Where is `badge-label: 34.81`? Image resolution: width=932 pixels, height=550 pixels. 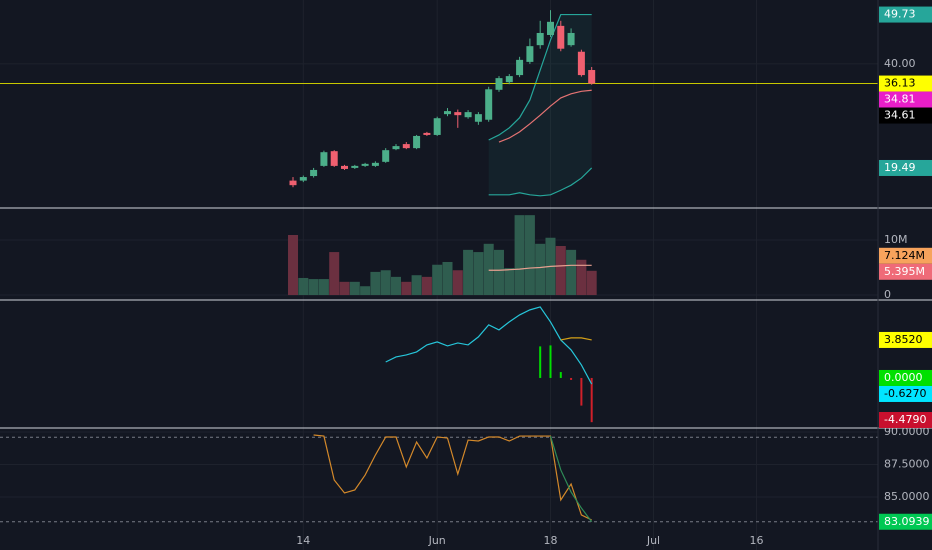 badge-label: 34.81 is located at coordinates (900, 99).